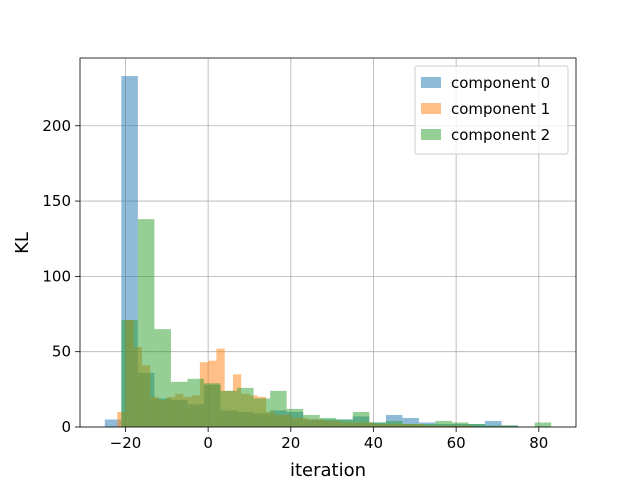  What do you see at coordinates (500, 83) in the screenshot?
I see `legend-label: component 0` at bounding box center [500, 83].